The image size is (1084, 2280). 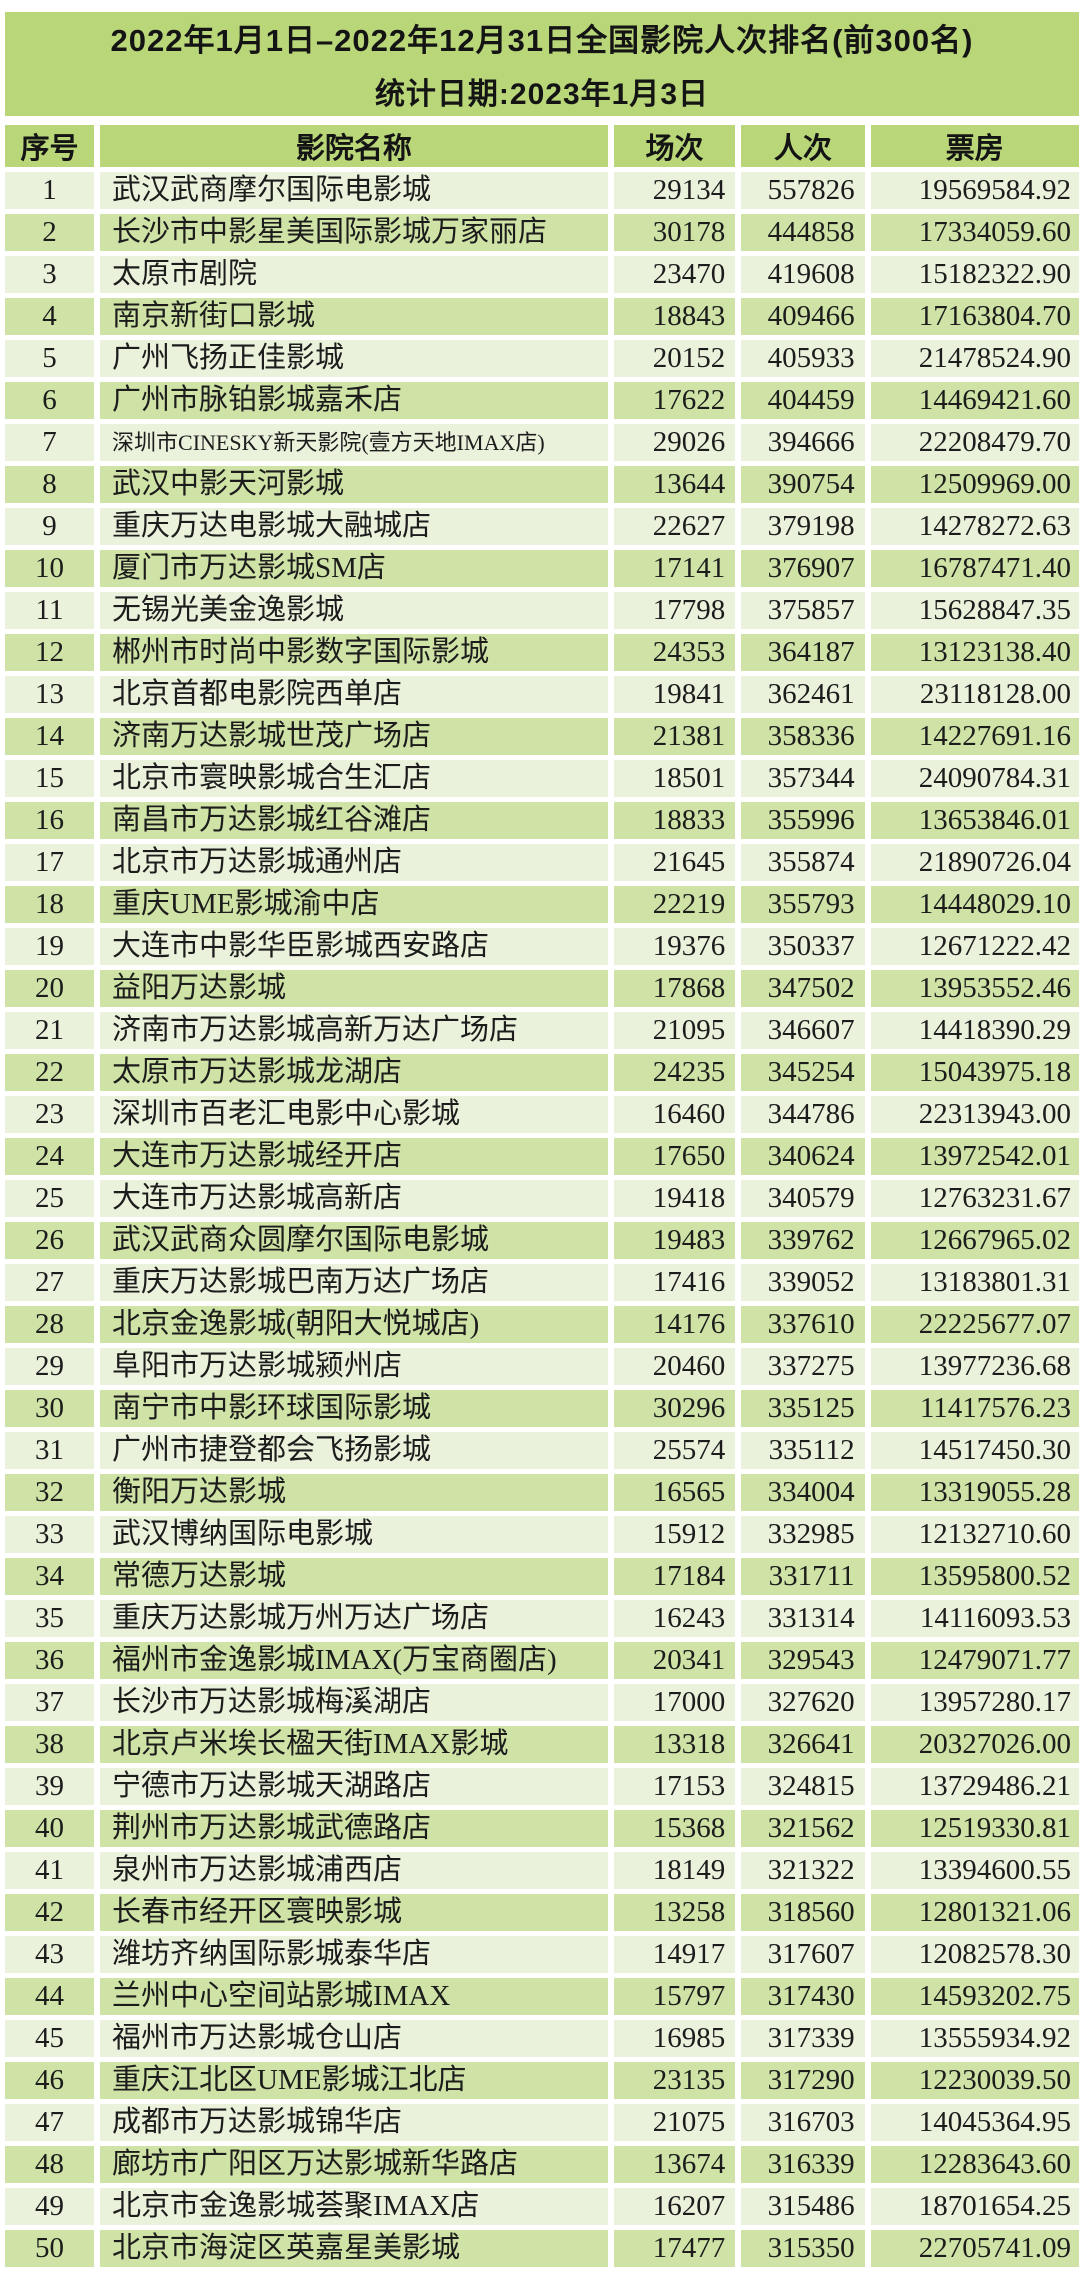 I want to click on rank-cell: 45, so click(x=50, y=2038).